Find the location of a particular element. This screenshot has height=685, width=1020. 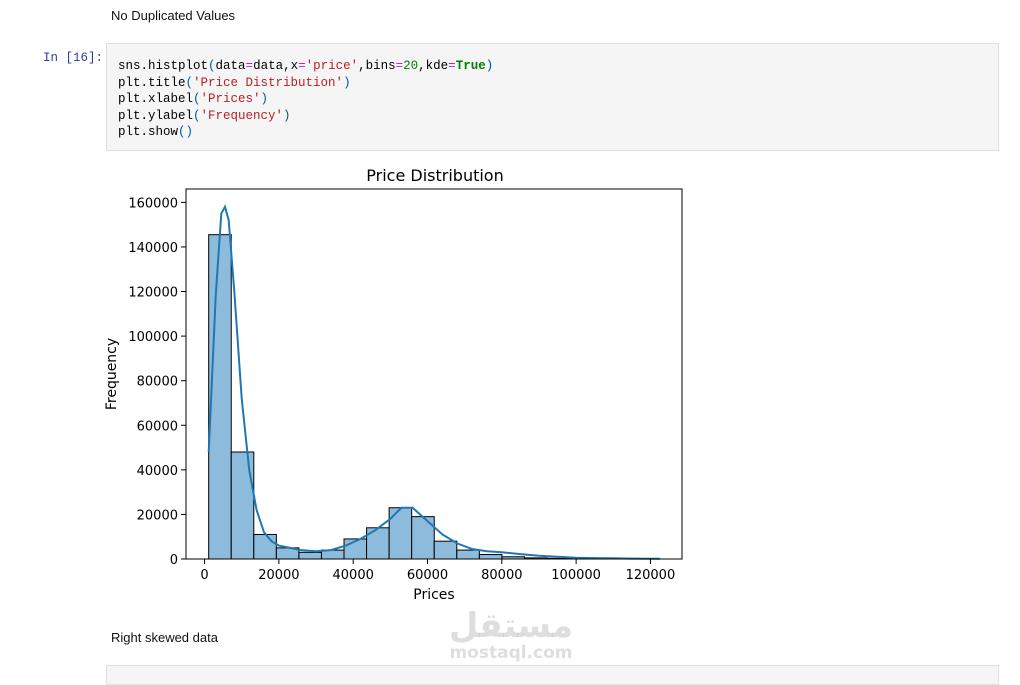

y-tick-label: 140000 is located at coordinates (153, 248).